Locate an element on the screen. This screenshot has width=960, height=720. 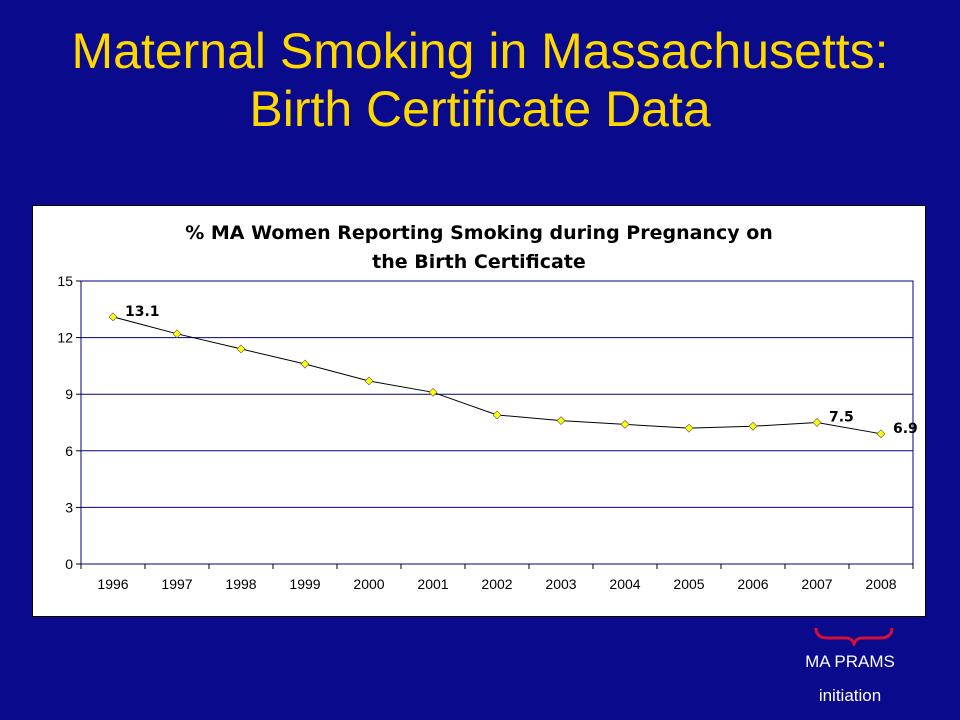
y-tick-label: 0 is located at coordinates (69, 564).